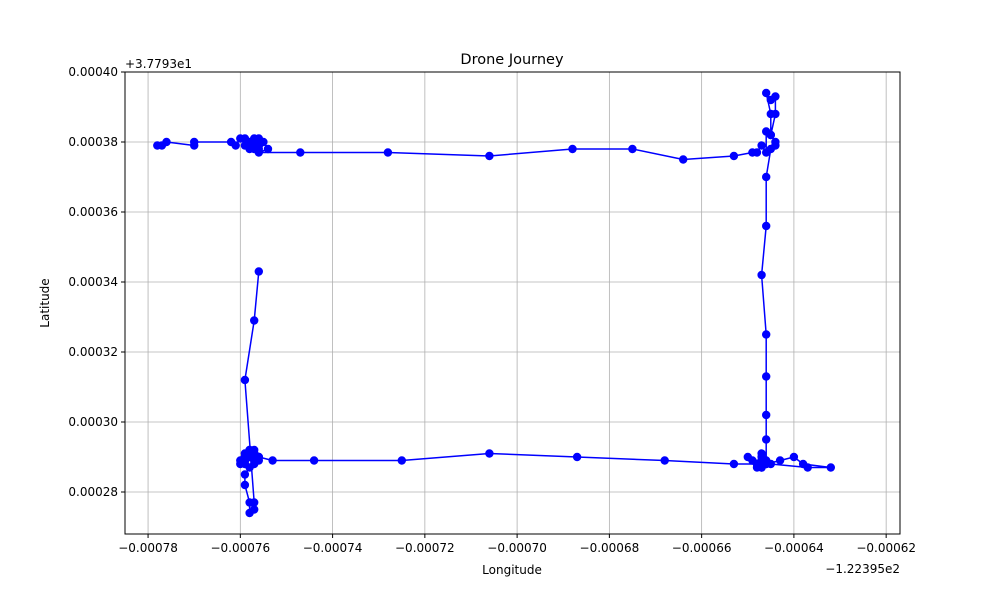 This screenshot has height=600, width=1000. Describe the element at coordinates (93, 492) in the screenshot. I see `y-tick-label: 0.00028` at that location.